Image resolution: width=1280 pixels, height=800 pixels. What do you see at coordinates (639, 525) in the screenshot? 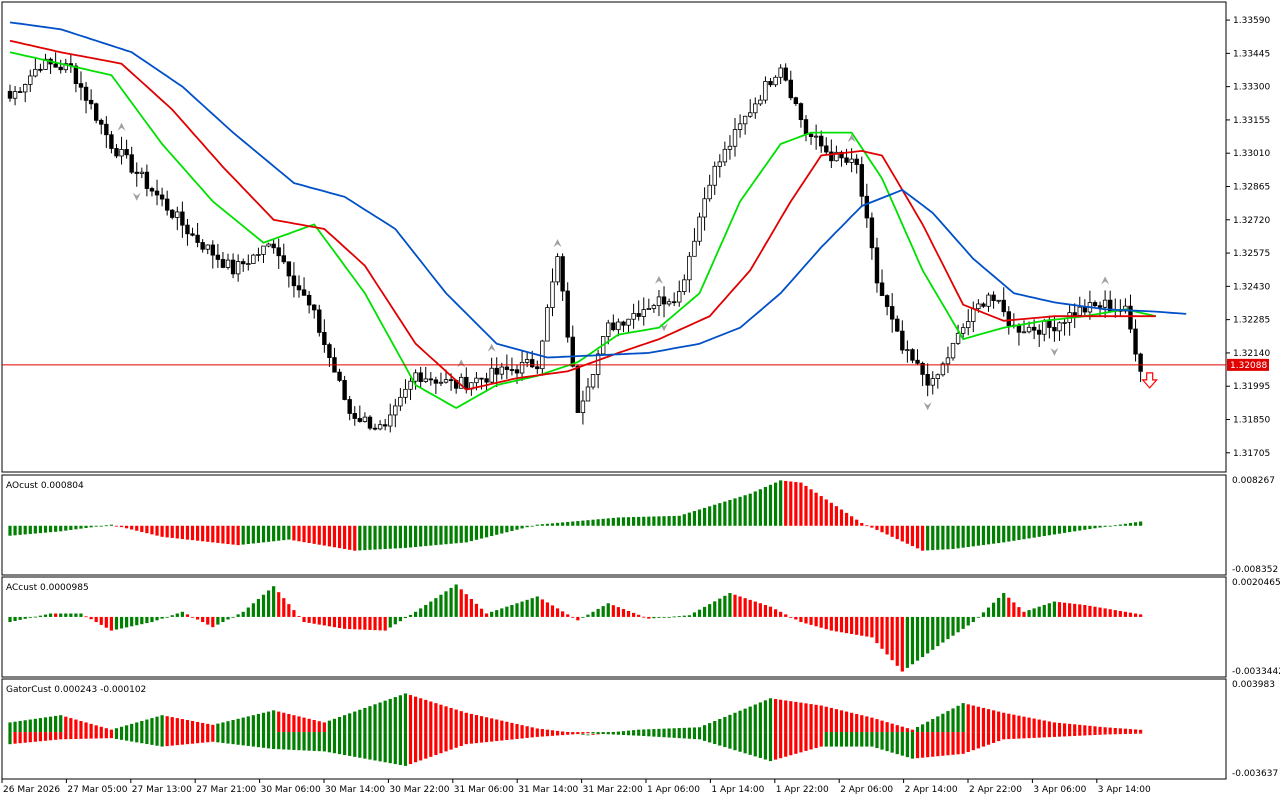
I see `ao-pane: AOcust 0.000804 0.008267 -0.008352` at bounding box center [639, 525].